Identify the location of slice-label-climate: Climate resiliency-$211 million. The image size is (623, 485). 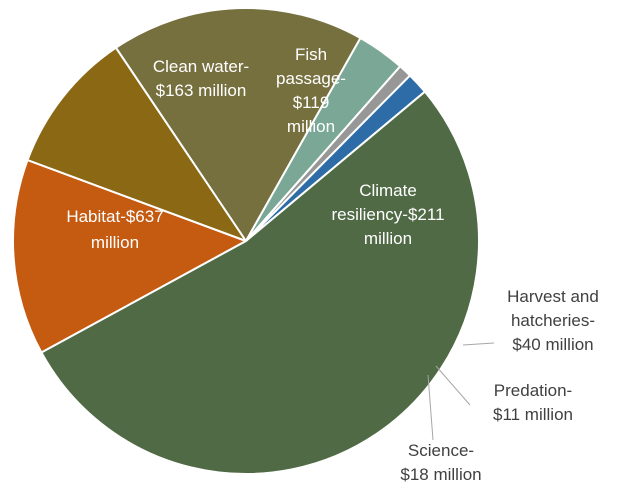
(387, 214).